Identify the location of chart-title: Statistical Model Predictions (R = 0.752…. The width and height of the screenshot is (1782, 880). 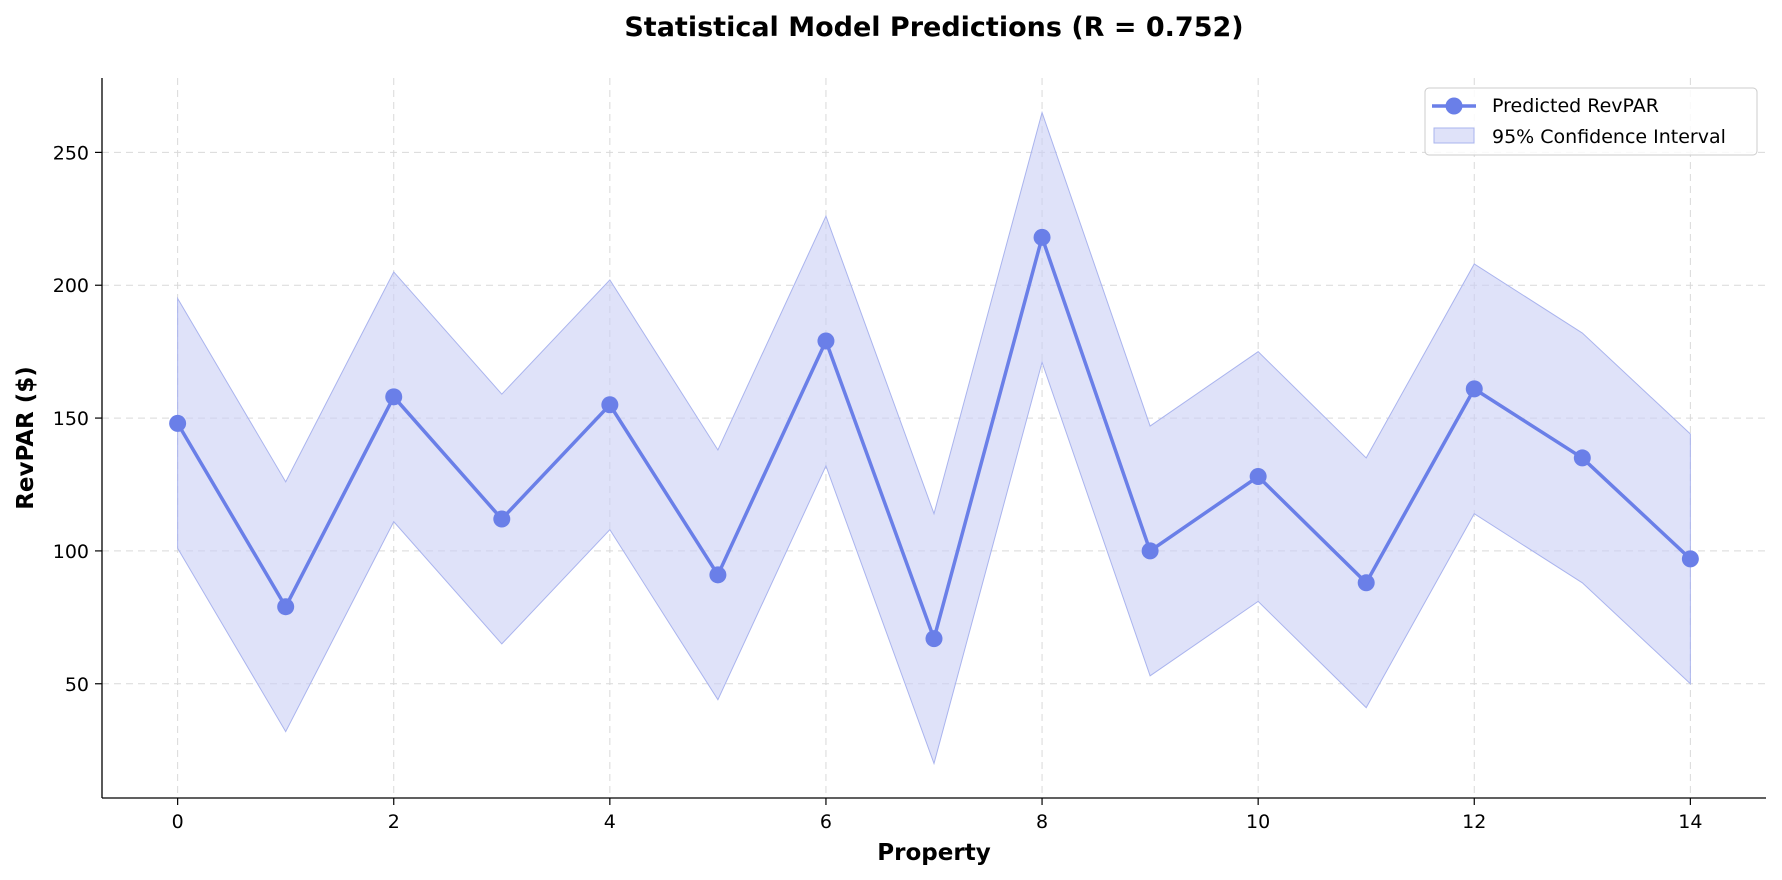
(933, 27).